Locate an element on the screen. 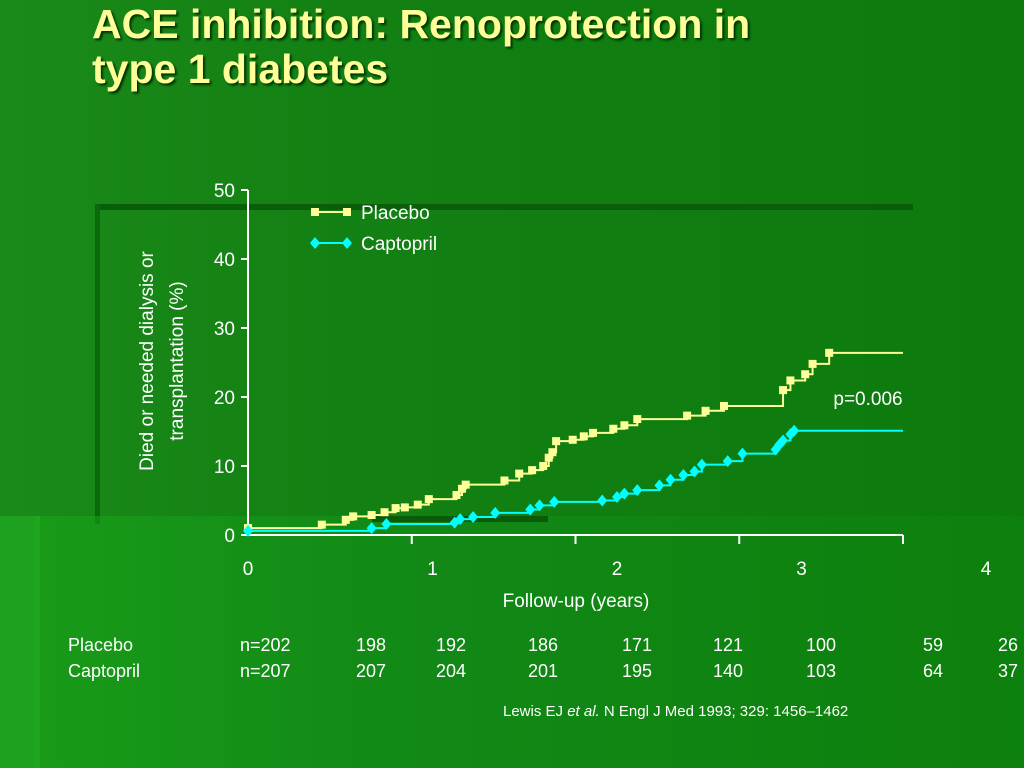 The height and width of the screenshot is (768, 1024). background-panel-upper is located at coordinates (504, 207).